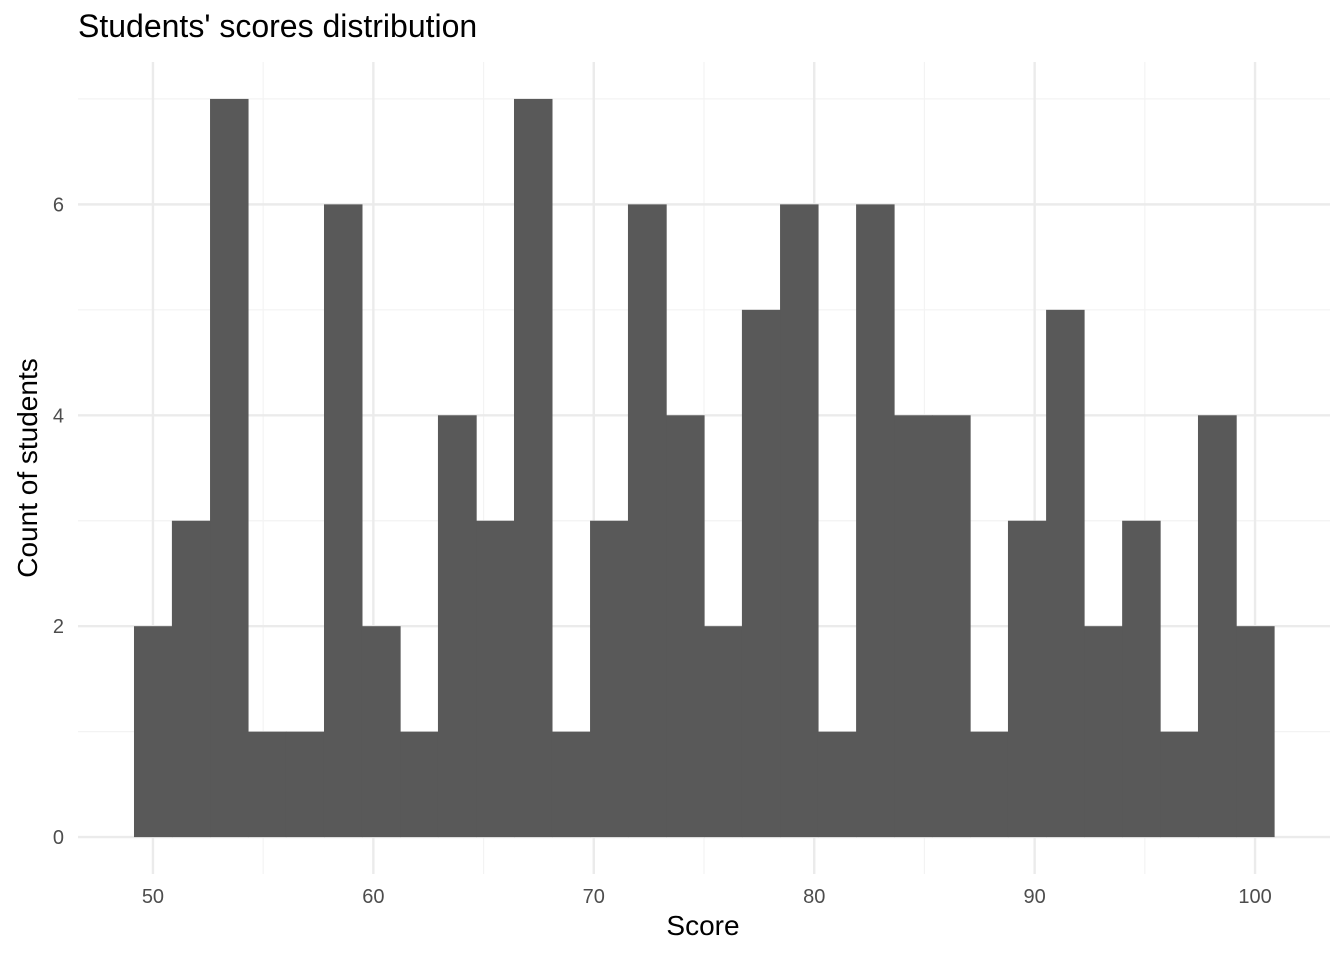 The height and width of the screenshot is (960, 1344). What do you see at coordinates (703, 925) in the screenshot?
I see `x-axis-label: Score` at bounding box center [703, 925].